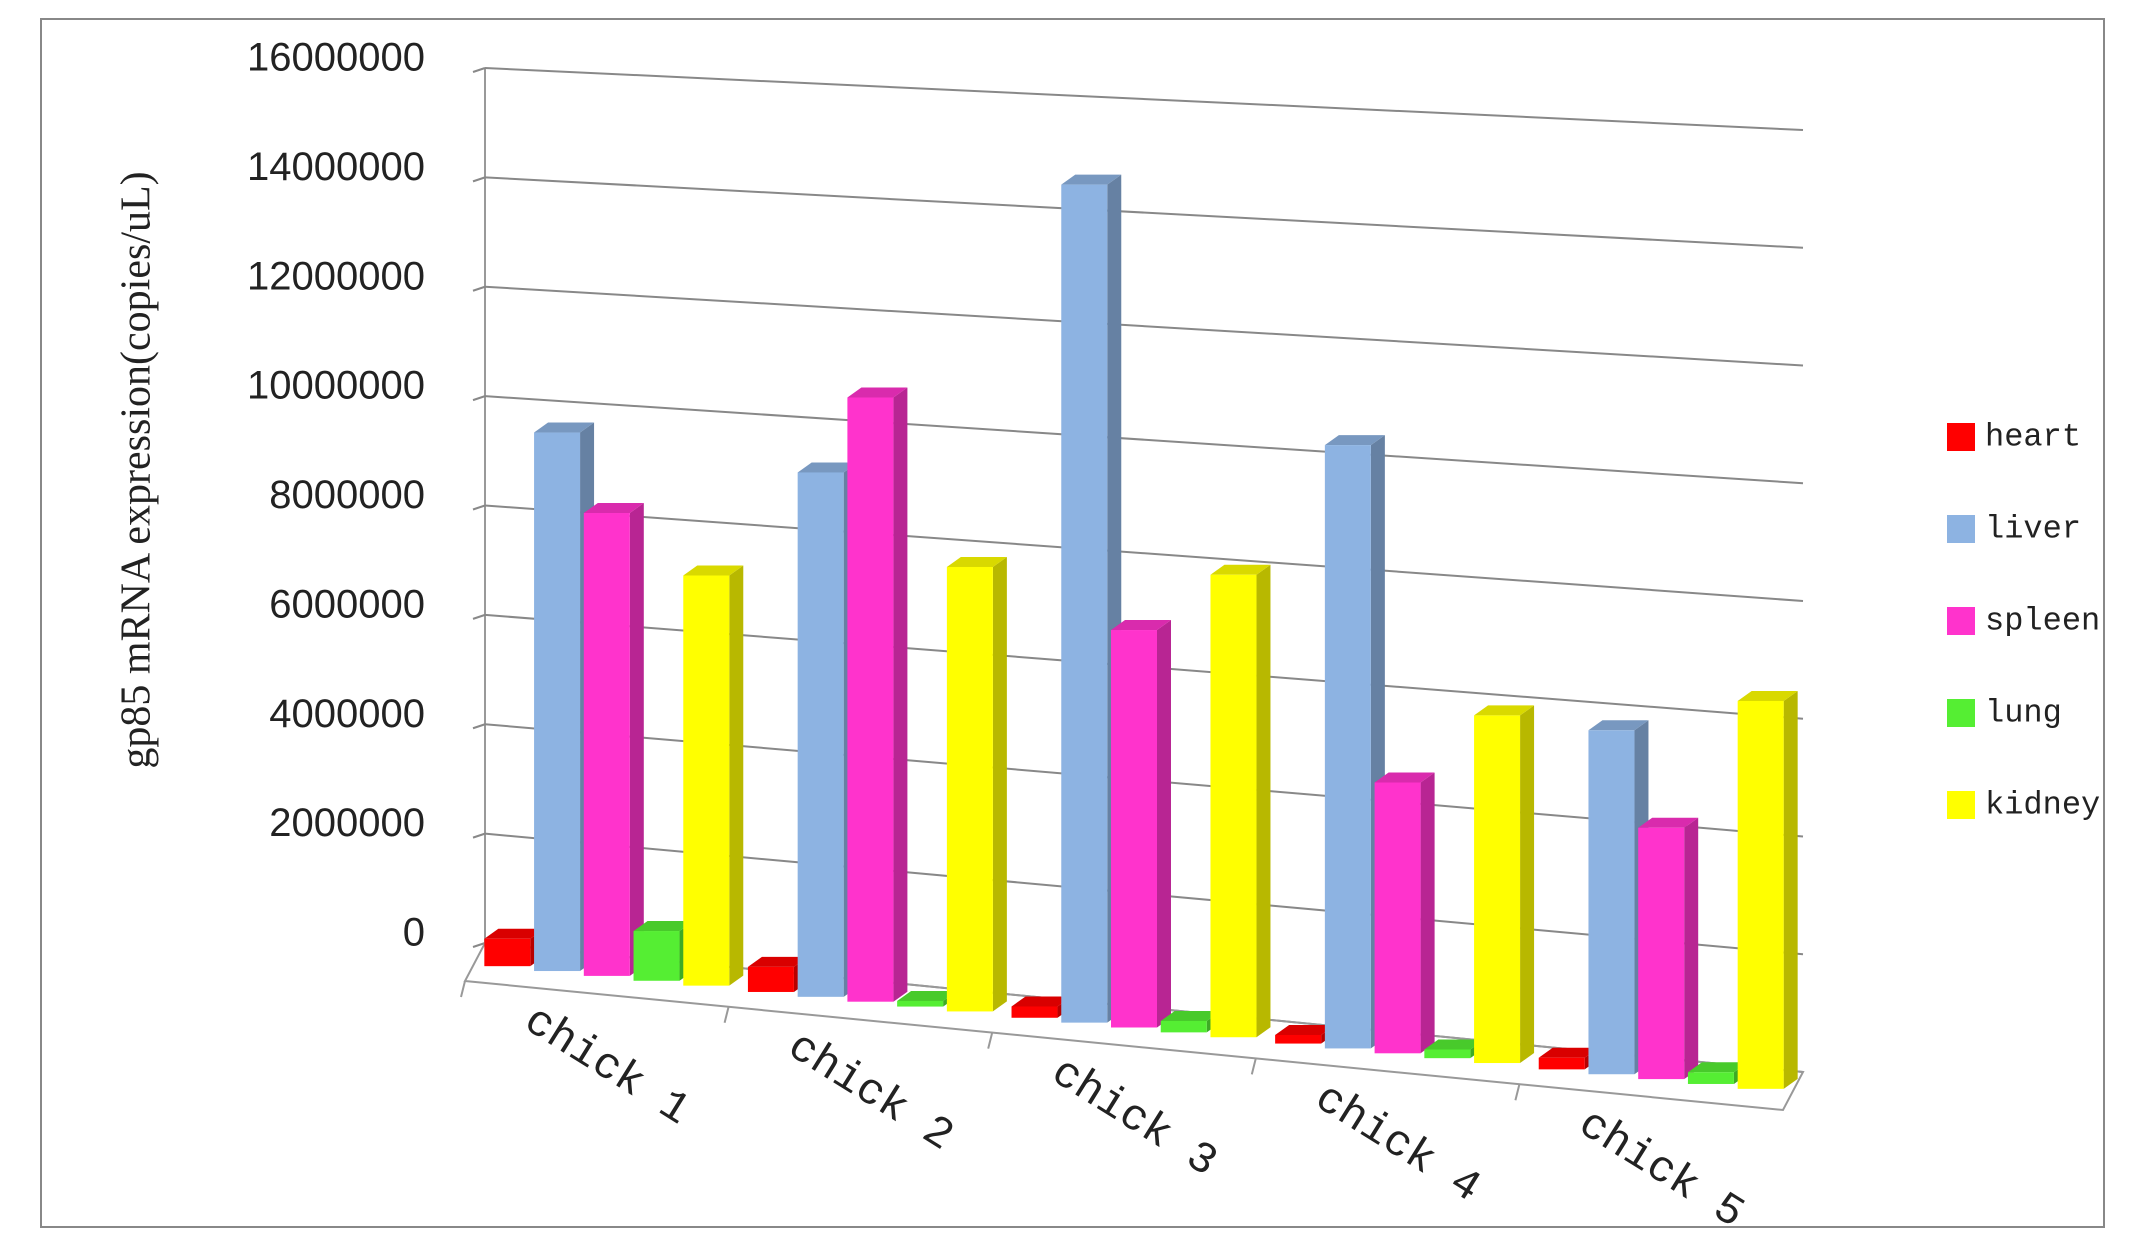  Describe the element at coordinates (347, 495) in the screenshot. I see `y-tick-label: 8000000` at that location.